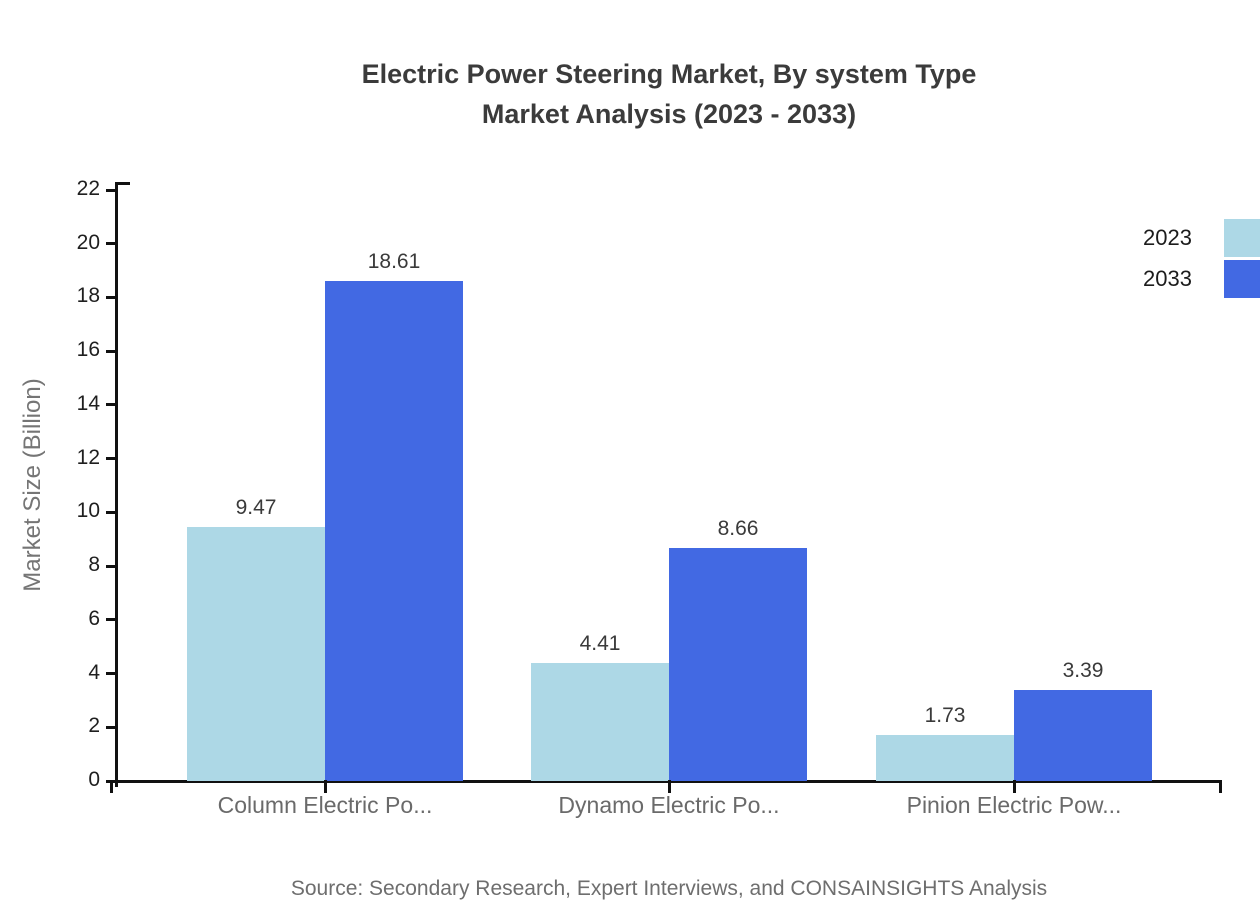 Image resolution: width=1260 pixels, height=920 pixels. What do you see at coordinates (88, 457) in the screenshot?
I see `y-axis-tick-label: 12` at bounding box center [88, 457].